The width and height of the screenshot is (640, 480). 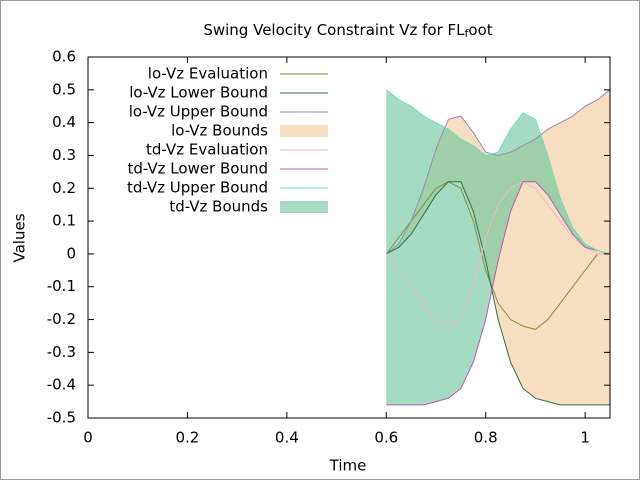 What do you see at coordinates (64, 57) in the screenshot?
I see `y-tick-label: 0.6` at bounding box center [64, 57].